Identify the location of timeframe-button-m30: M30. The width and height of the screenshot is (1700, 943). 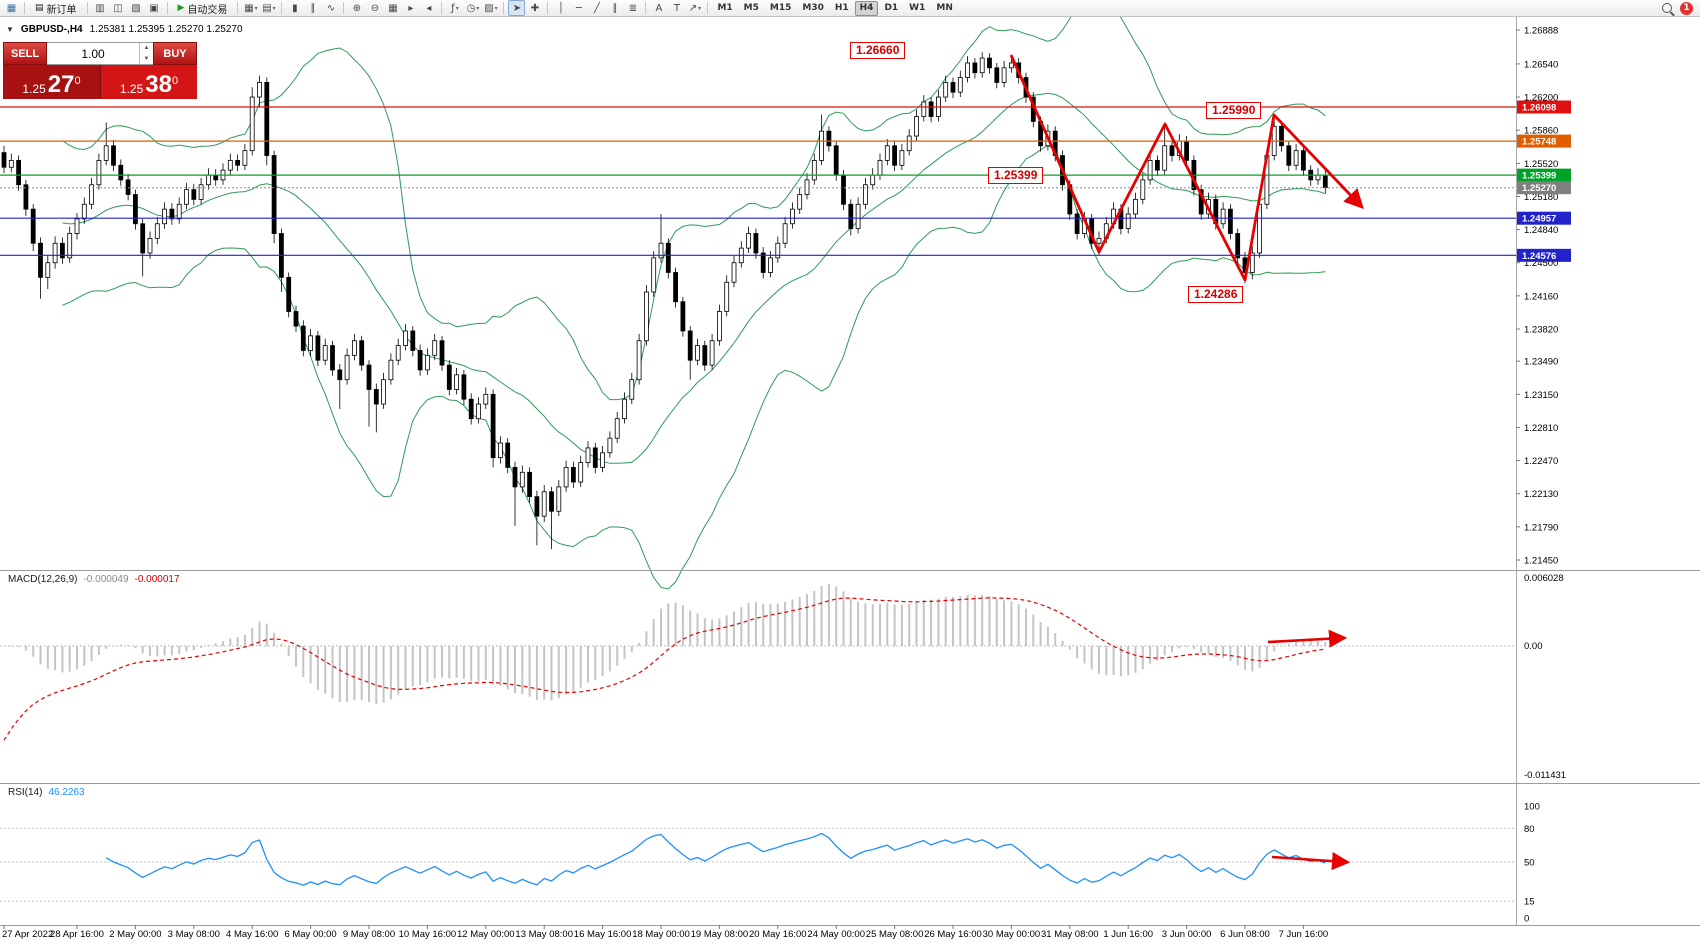
(813, 8).